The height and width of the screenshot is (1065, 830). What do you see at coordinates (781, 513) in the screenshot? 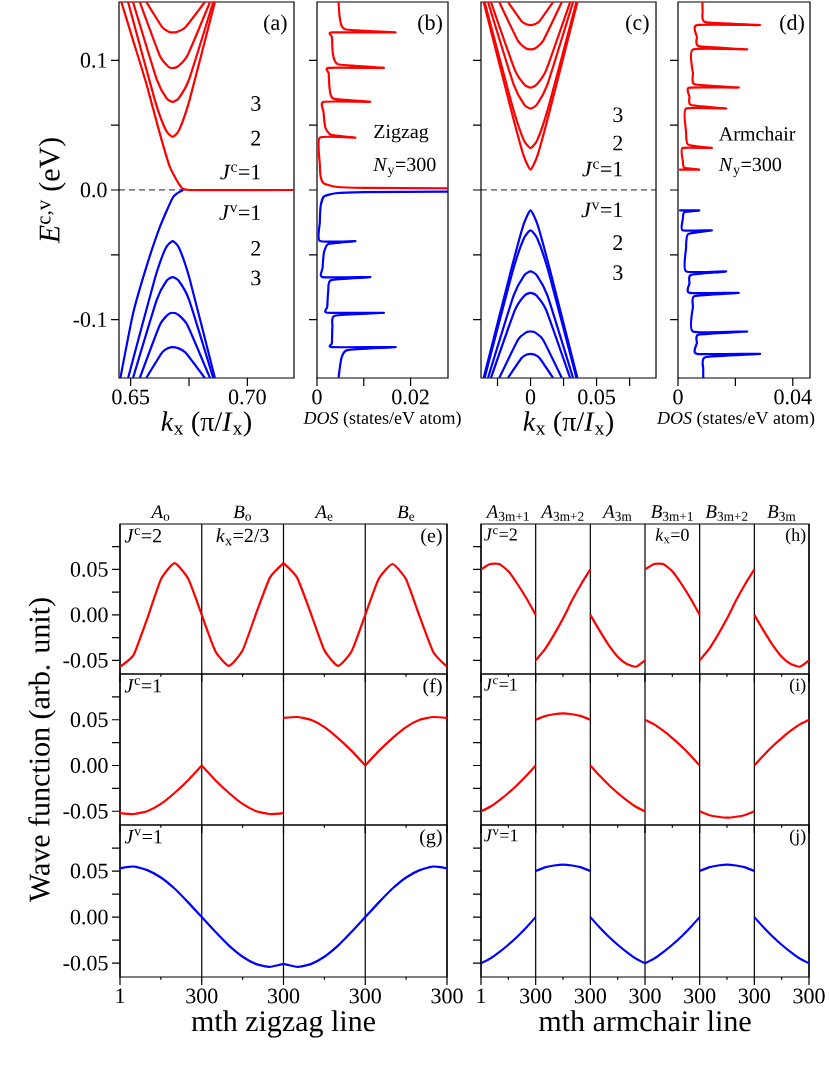
I see `text: B$_{3m}$` at bounding box center [781, 513].